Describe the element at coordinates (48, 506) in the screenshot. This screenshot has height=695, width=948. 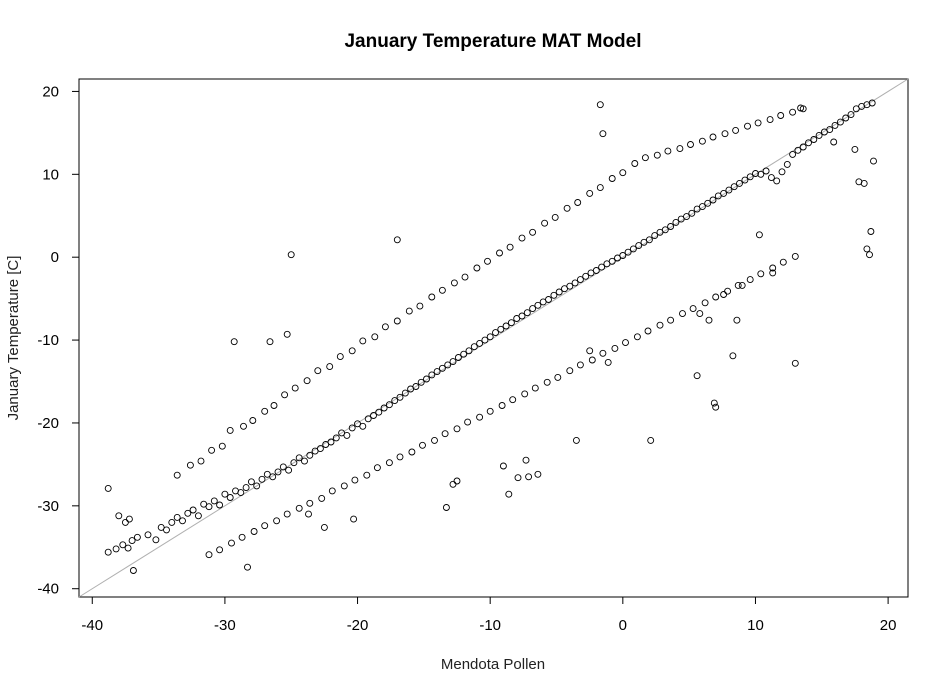
I see `y-tick-label: -30` at that location.